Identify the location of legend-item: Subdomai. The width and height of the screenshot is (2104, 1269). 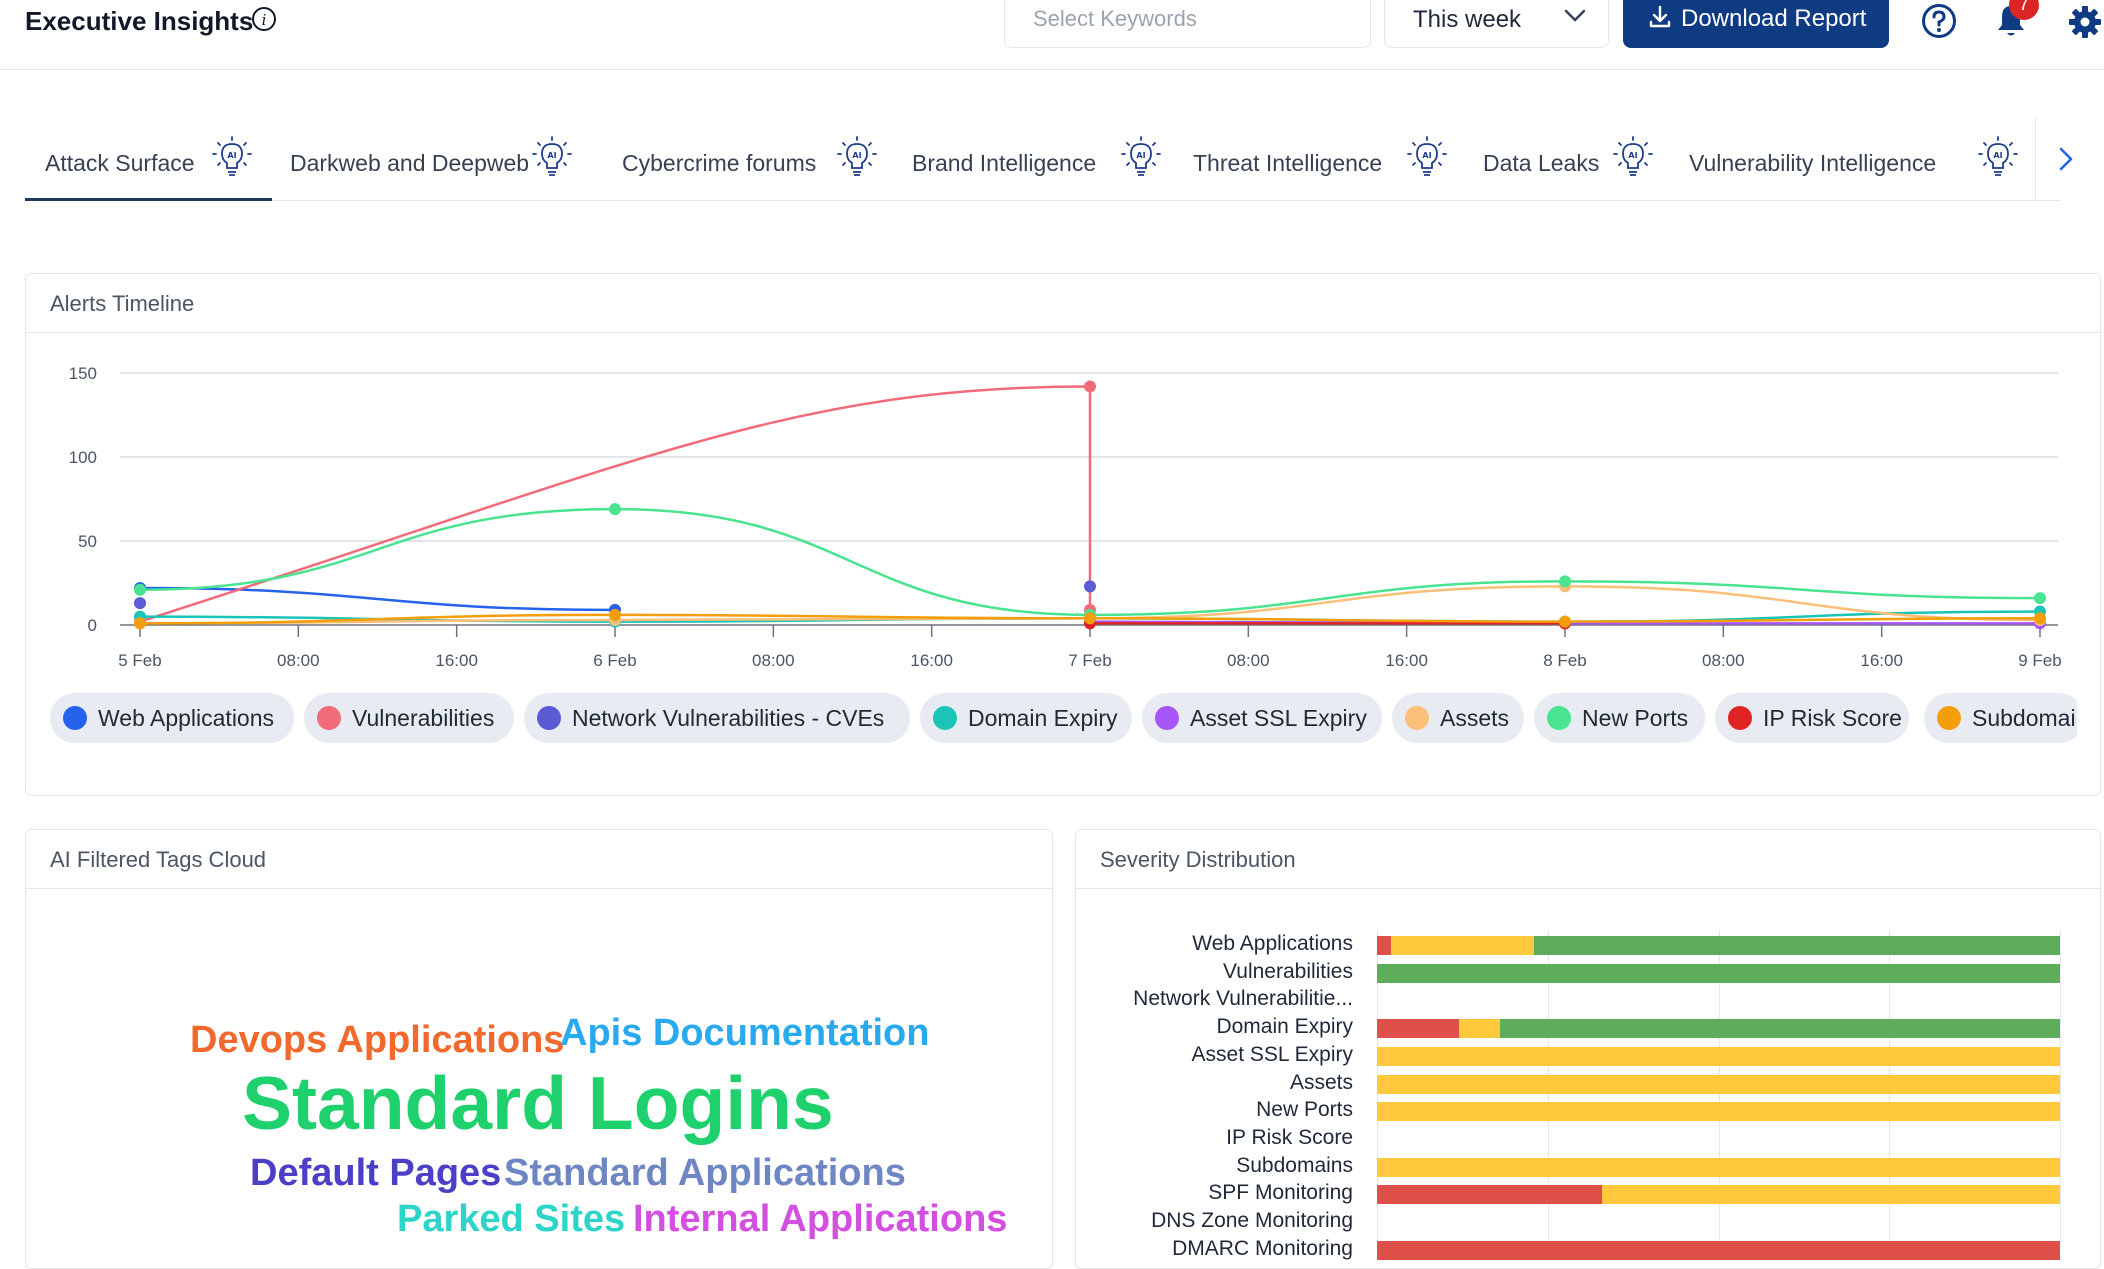
(2004, 718).